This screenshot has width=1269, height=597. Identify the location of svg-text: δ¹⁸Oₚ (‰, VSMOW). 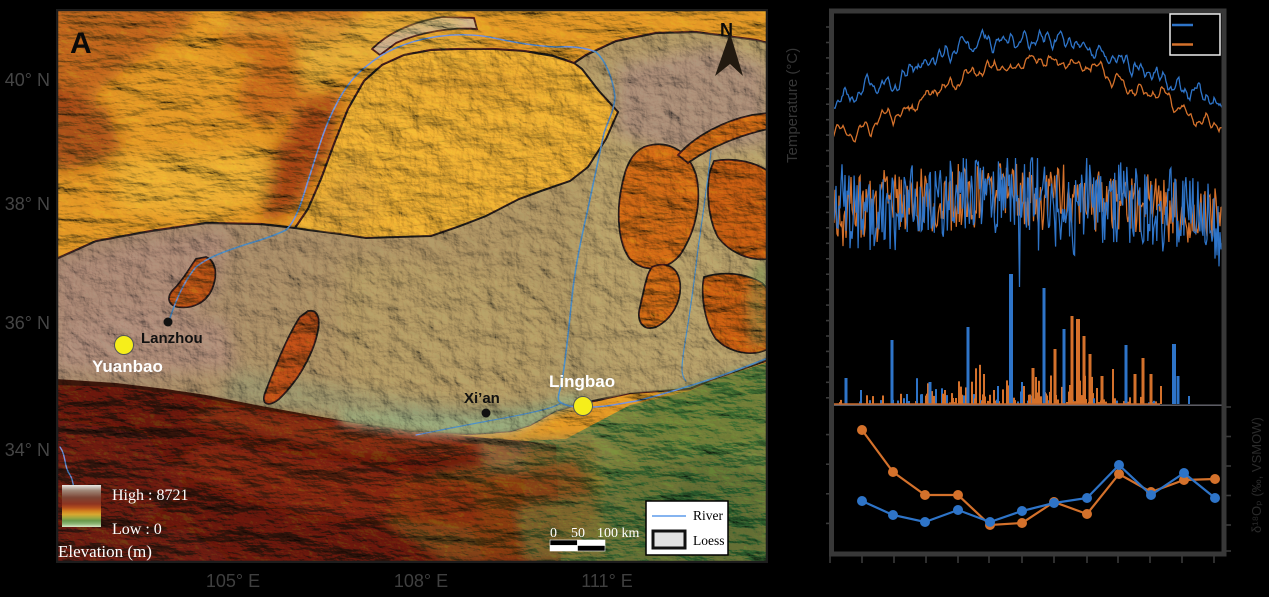
(1256, 475).